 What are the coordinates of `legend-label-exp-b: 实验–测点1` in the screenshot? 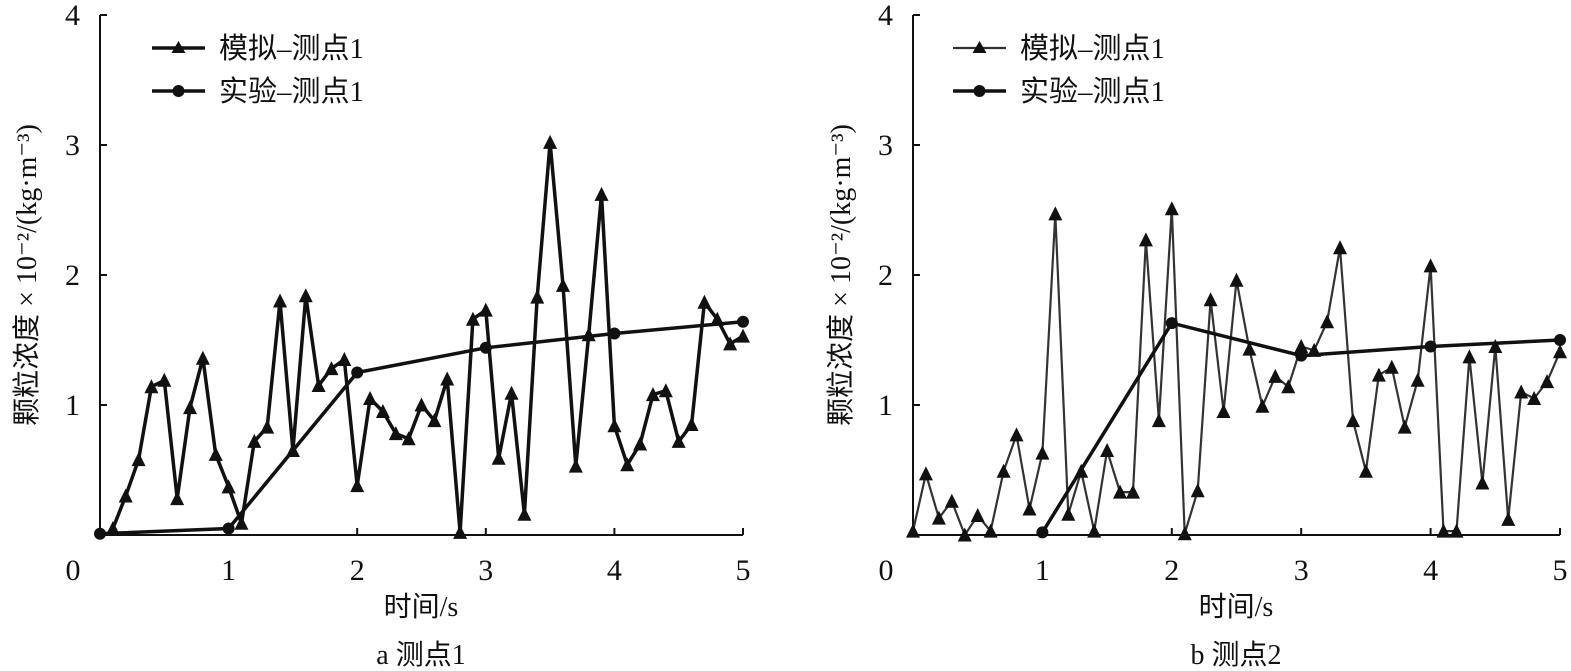 It's located at (1092, 91).